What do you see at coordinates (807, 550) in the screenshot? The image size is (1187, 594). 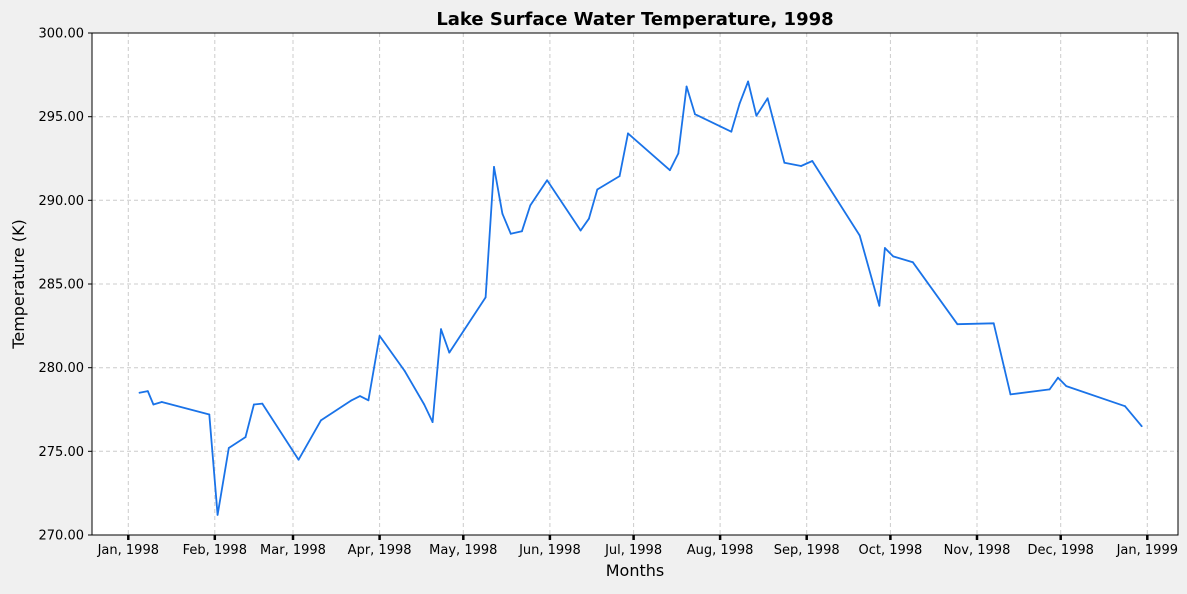 I see `x-tick-label: Sep, 1998` at bounding box center [807, 550].